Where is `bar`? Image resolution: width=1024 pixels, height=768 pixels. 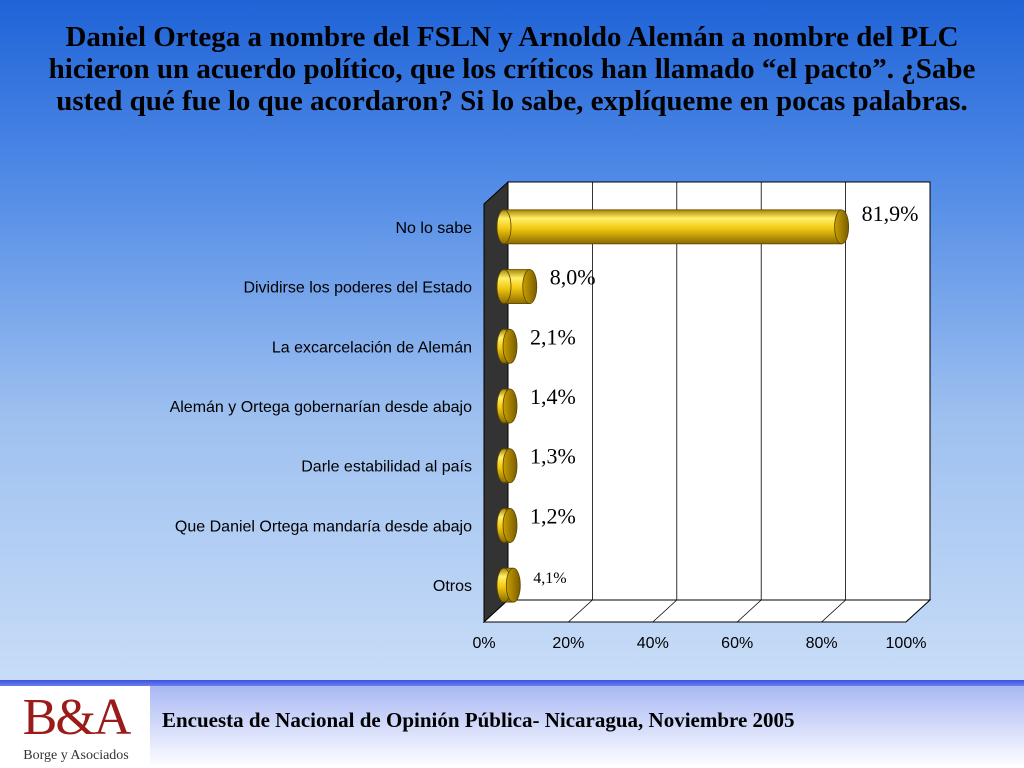 bar is located at coordinates (673, 227).